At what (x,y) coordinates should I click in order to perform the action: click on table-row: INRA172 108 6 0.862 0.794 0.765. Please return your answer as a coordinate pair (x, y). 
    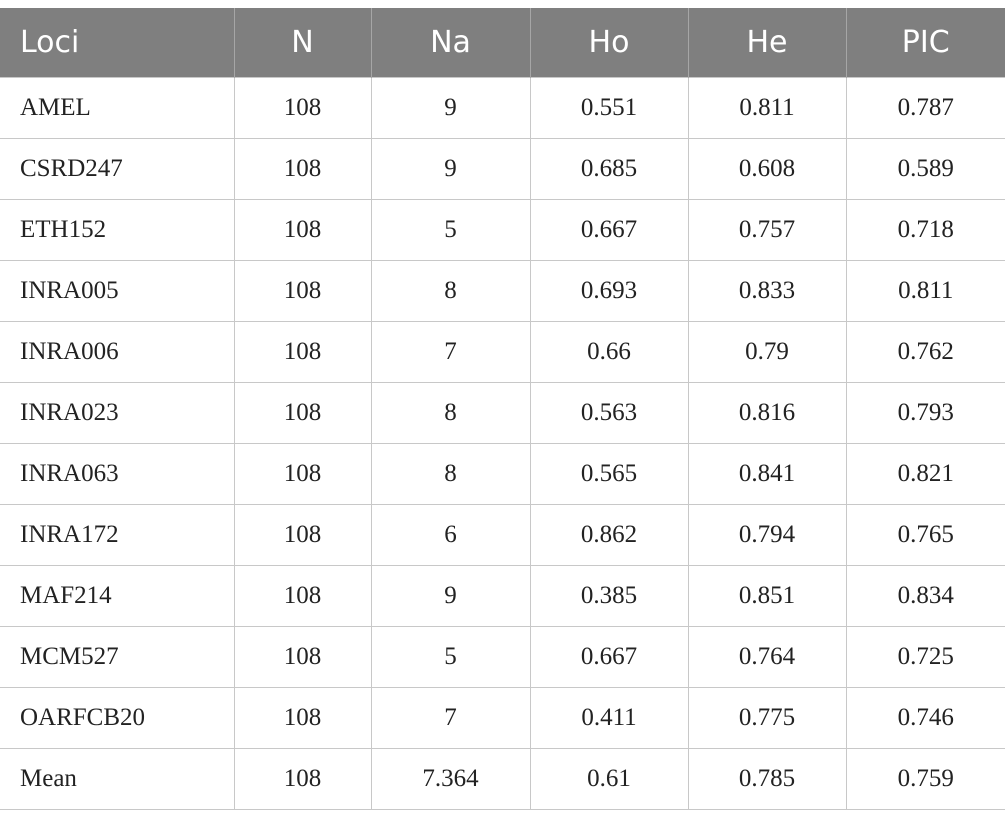
    Looking at the image, I should click on (502, 535).